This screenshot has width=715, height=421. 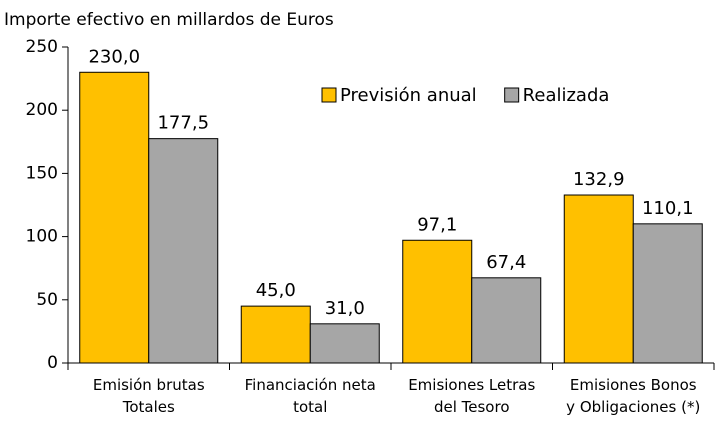 I want to click on x-tick-line: Totales, so click(x=148, y=407).